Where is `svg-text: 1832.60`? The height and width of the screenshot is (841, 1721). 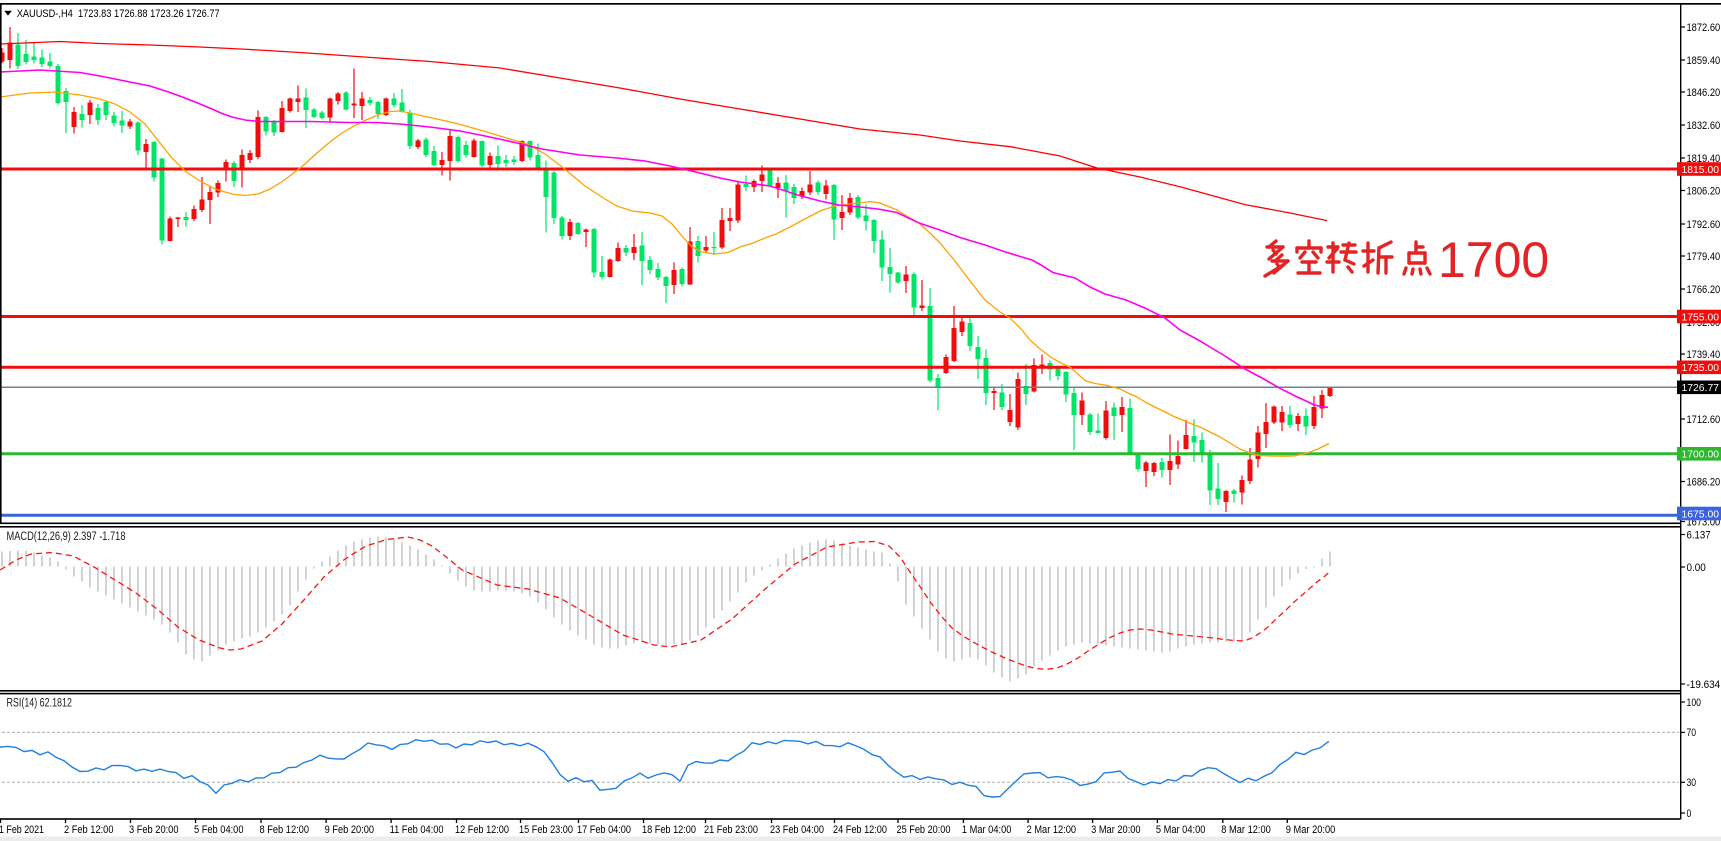
svg-text: 1832.60 is located at coordinates (1704, 126).